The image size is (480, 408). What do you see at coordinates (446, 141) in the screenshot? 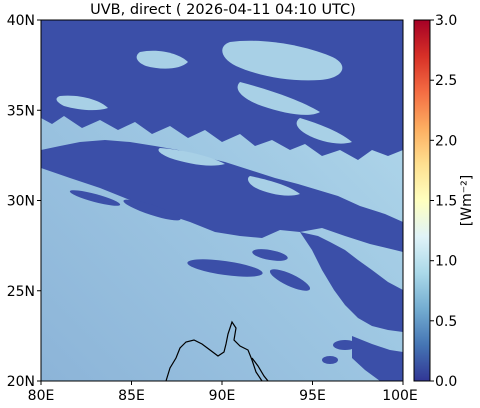
I see `colorbar-tick-label: 2.0` at bounding box center [446, 141].